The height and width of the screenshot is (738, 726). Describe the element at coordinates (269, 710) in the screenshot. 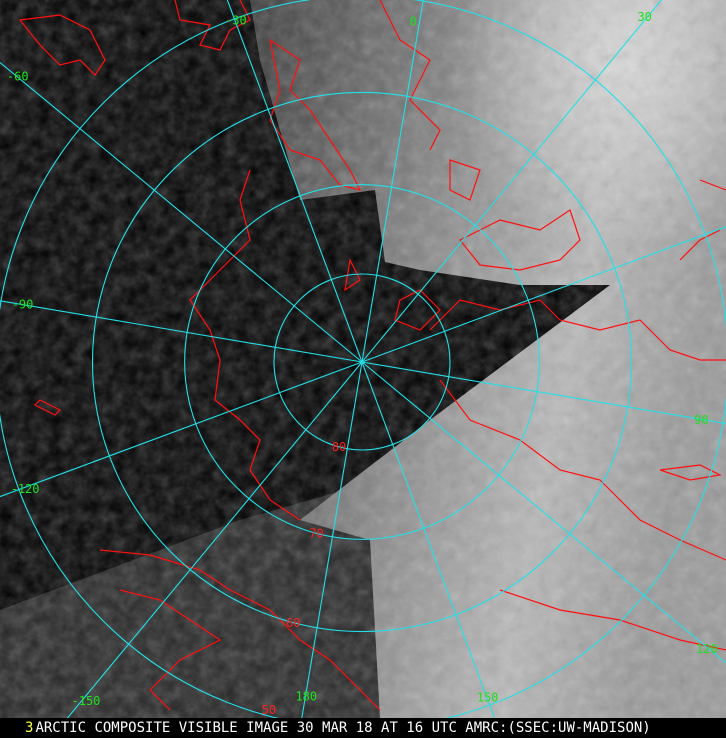

I see `latitude-label-50: 50` at that location.